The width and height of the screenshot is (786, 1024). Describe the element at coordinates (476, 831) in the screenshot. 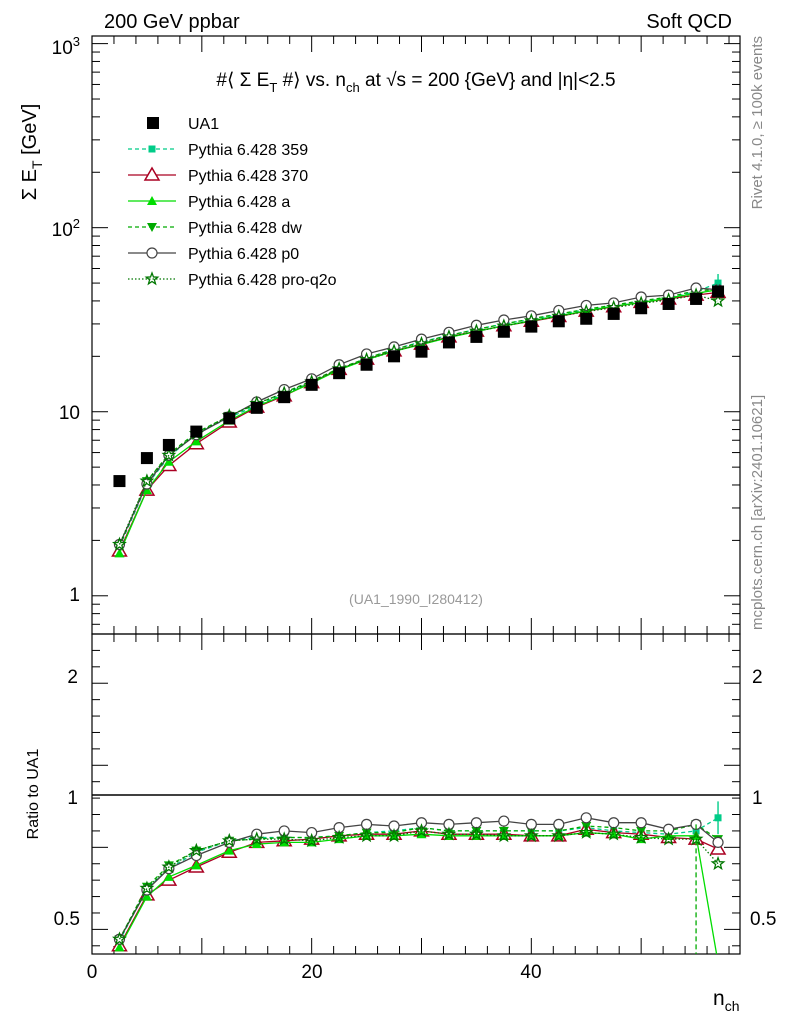

I see `ratio-3-point` at that location.